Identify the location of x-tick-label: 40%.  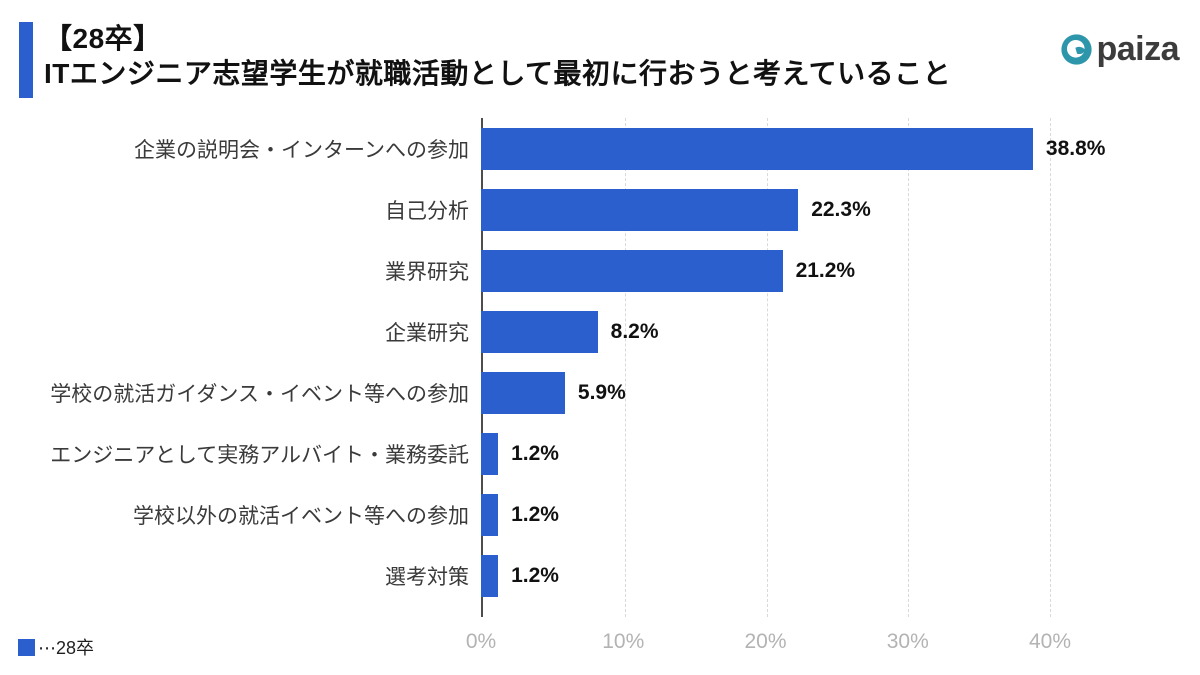
(1050, 641).